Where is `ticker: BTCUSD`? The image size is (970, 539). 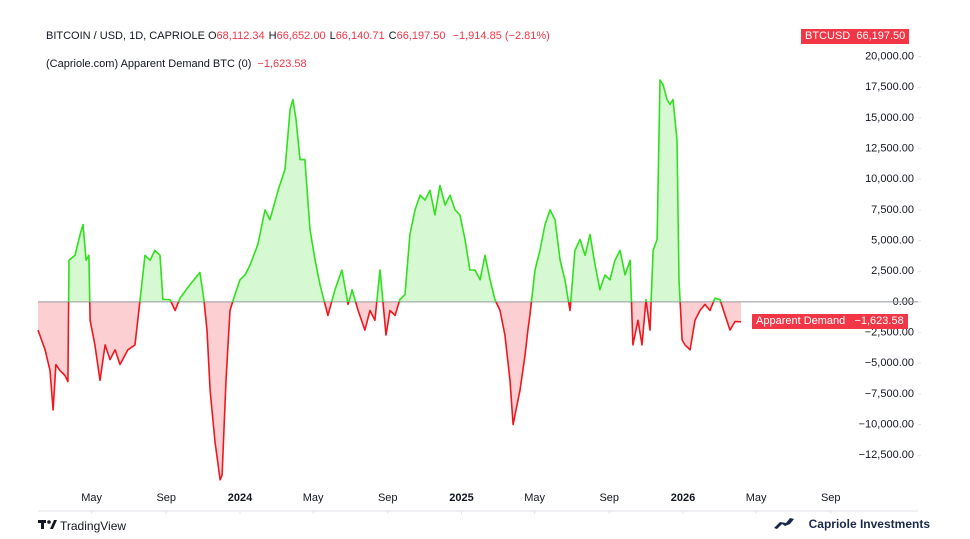 ticker: BTCUSD is located at coordinates (828, 36).